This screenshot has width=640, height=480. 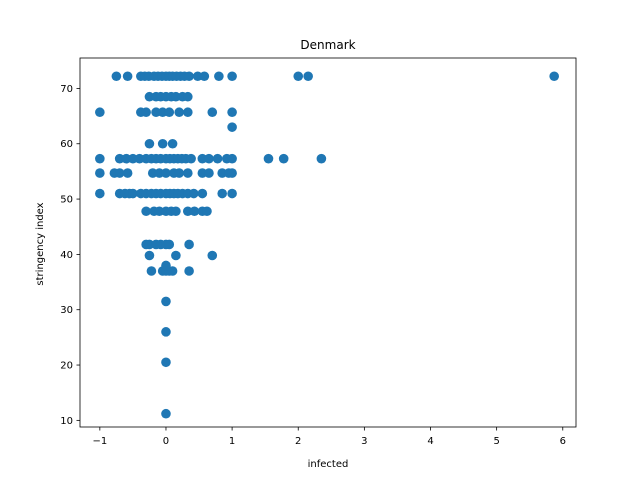 What do you see at coordinates (40, 243) in the screenshot?
I see `y-axis-label: stringency index` at bounding box center [40, 243].